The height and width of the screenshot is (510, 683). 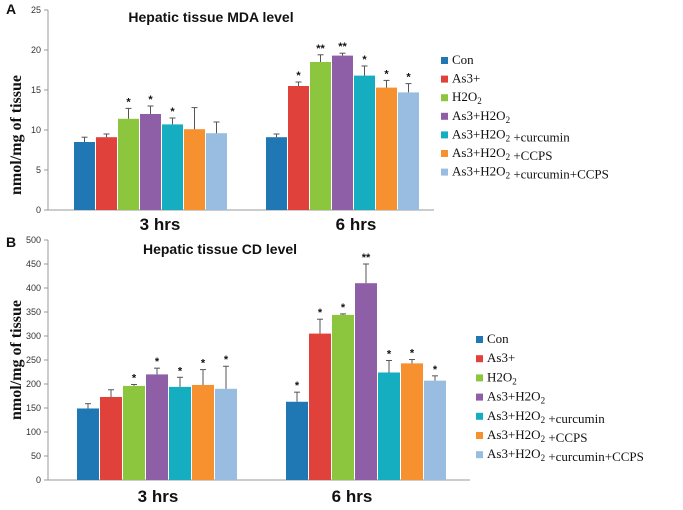 What do you see at coordinates (33, 288) in the screenshot?
I see `y-tick-label: 400` at bounding box center [33, 288].